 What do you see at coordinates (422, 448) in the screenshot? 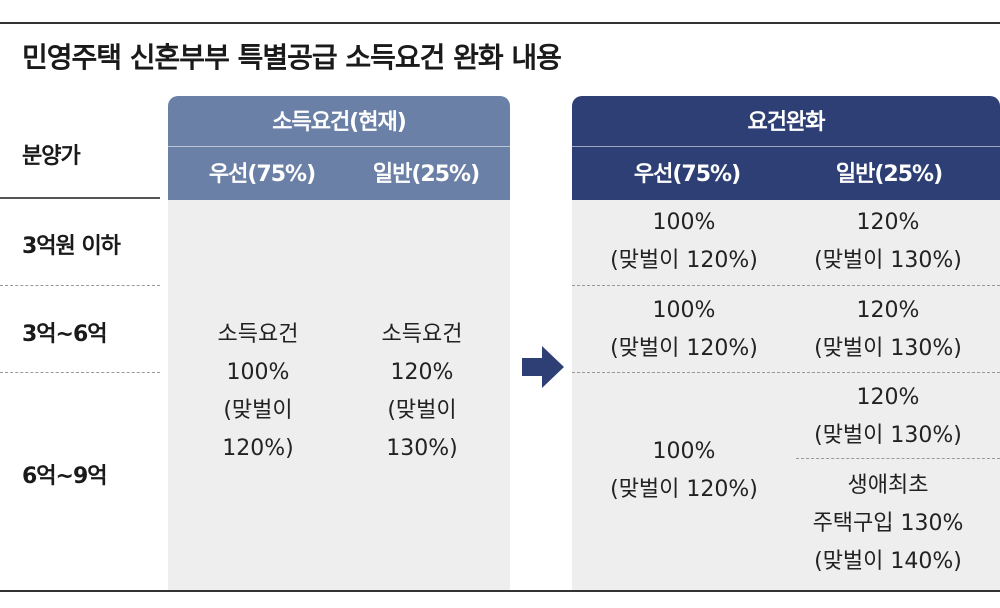
I see `cell-line: 130%)` at bounding box center [422, 448].